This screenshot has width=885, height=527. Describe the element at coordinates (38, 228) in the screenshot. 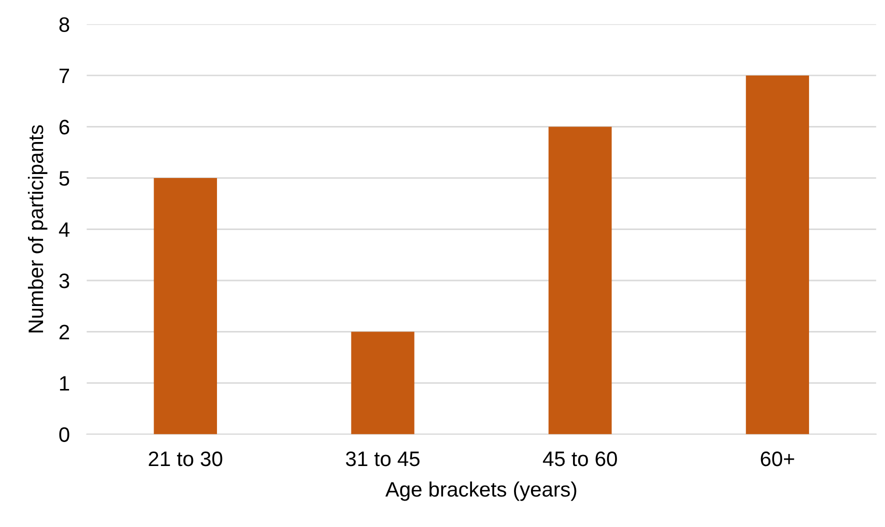

I see `y-axis-title: Number of participants` at that location.